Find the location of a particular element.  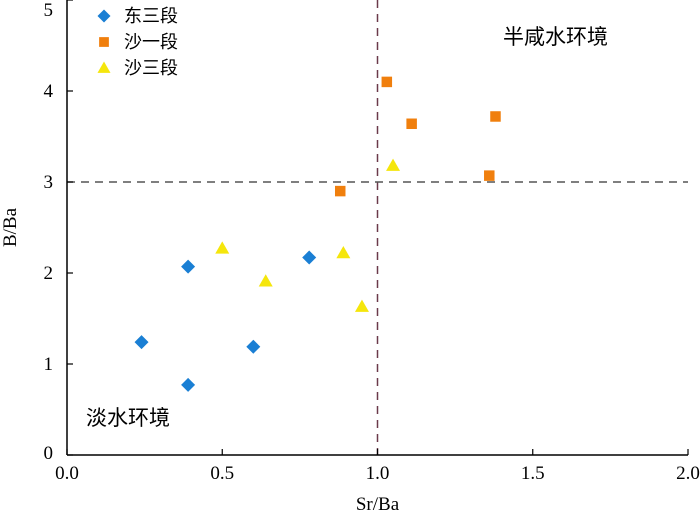

x-tick-label: 1.0 is located at coordinates (378, 473).